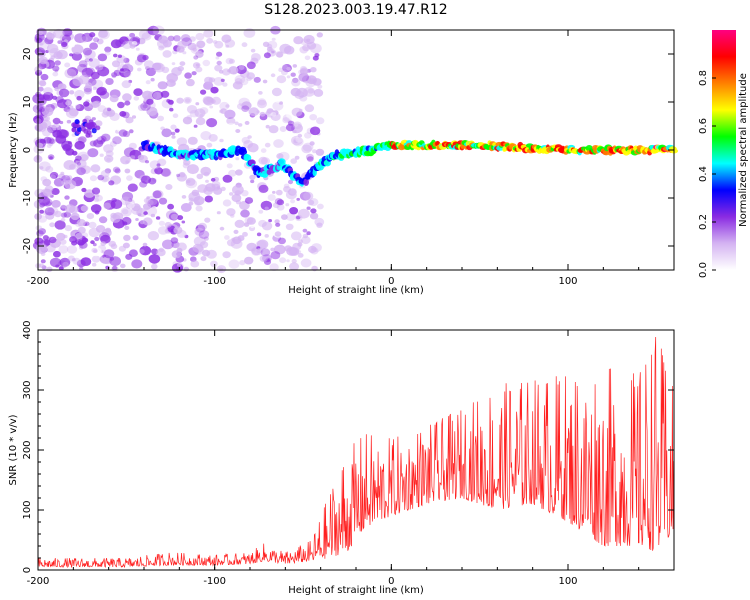 The height and width of the screenshot is (600, 750). Describe the element at coordinates (27, 246) in the screenshot. I see `y-tick-label: -20` at that location.